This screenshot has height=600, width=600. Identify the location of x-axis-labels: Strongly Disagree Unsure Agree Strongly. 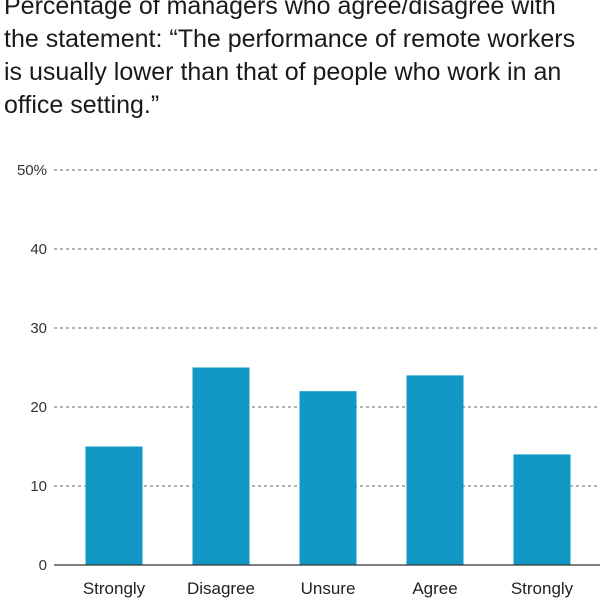
(328, 588).